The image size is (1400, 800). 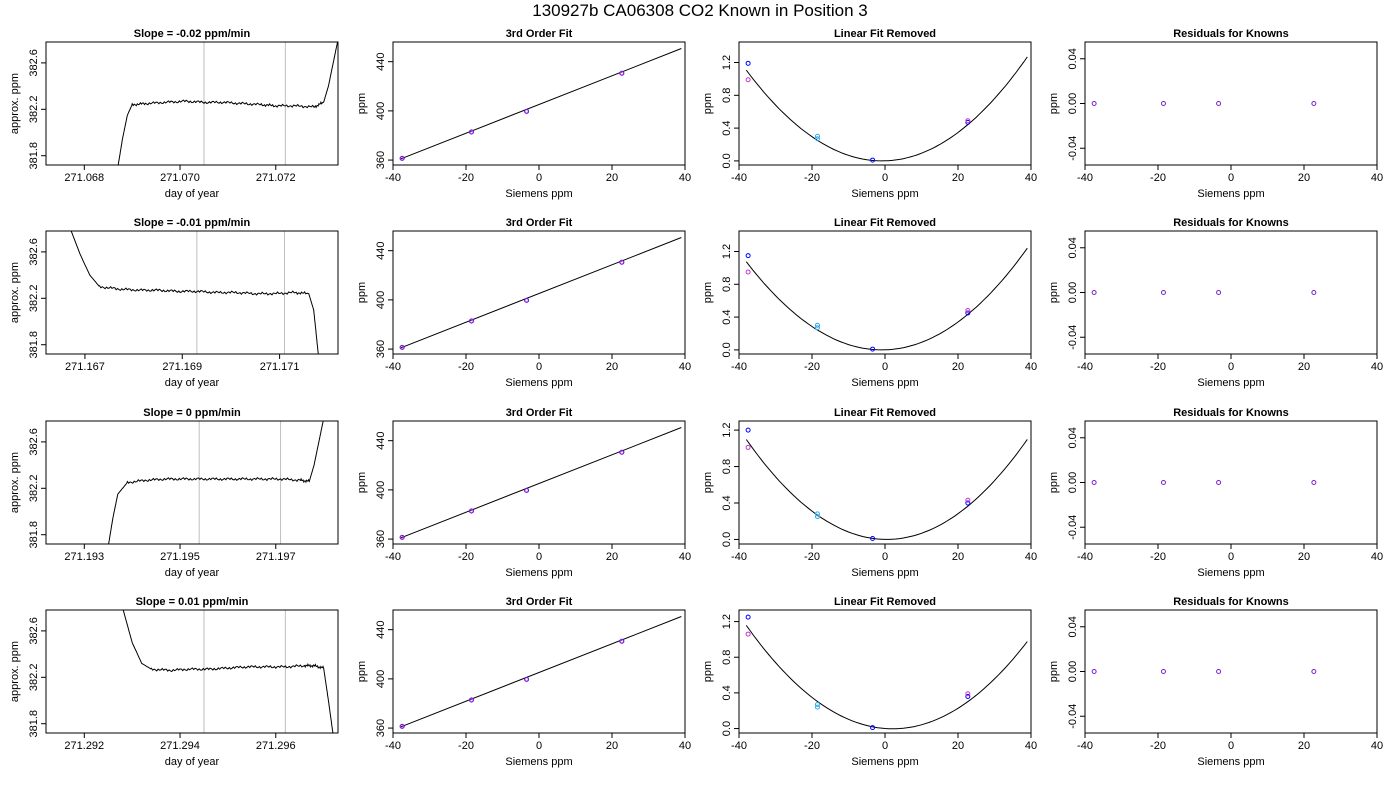 I want to click on panel-title: Slope = 0 ppm/min, so click(x=192, y=413).